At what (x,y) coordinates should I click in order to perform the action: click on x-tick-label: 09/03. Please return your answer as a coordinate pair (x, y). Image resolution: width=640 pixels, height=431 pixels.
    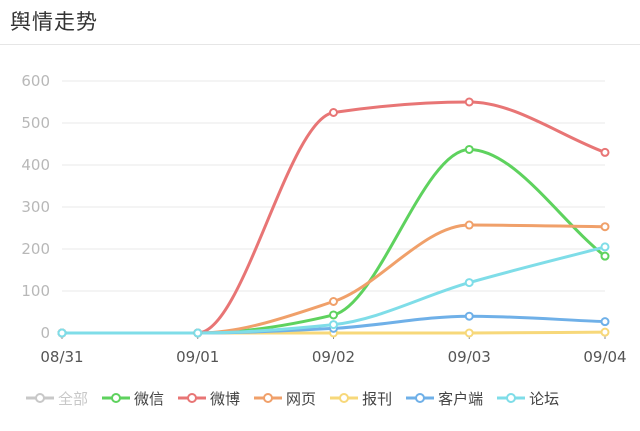
    Looking at the image, I should click on (469, 357).